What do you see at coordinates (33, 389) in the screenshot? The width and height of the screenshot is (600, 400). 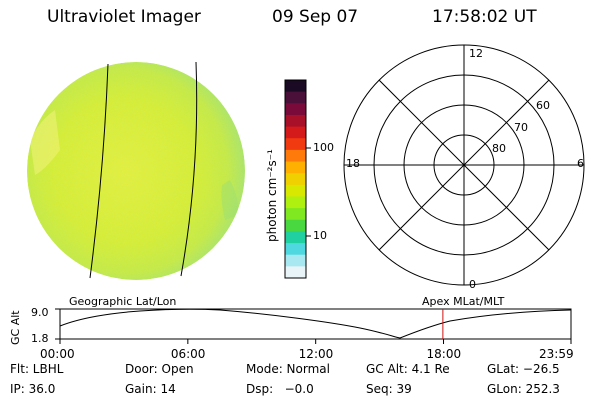 I see `ip-info: IP: 36.0` at bounding box center [33, 389].